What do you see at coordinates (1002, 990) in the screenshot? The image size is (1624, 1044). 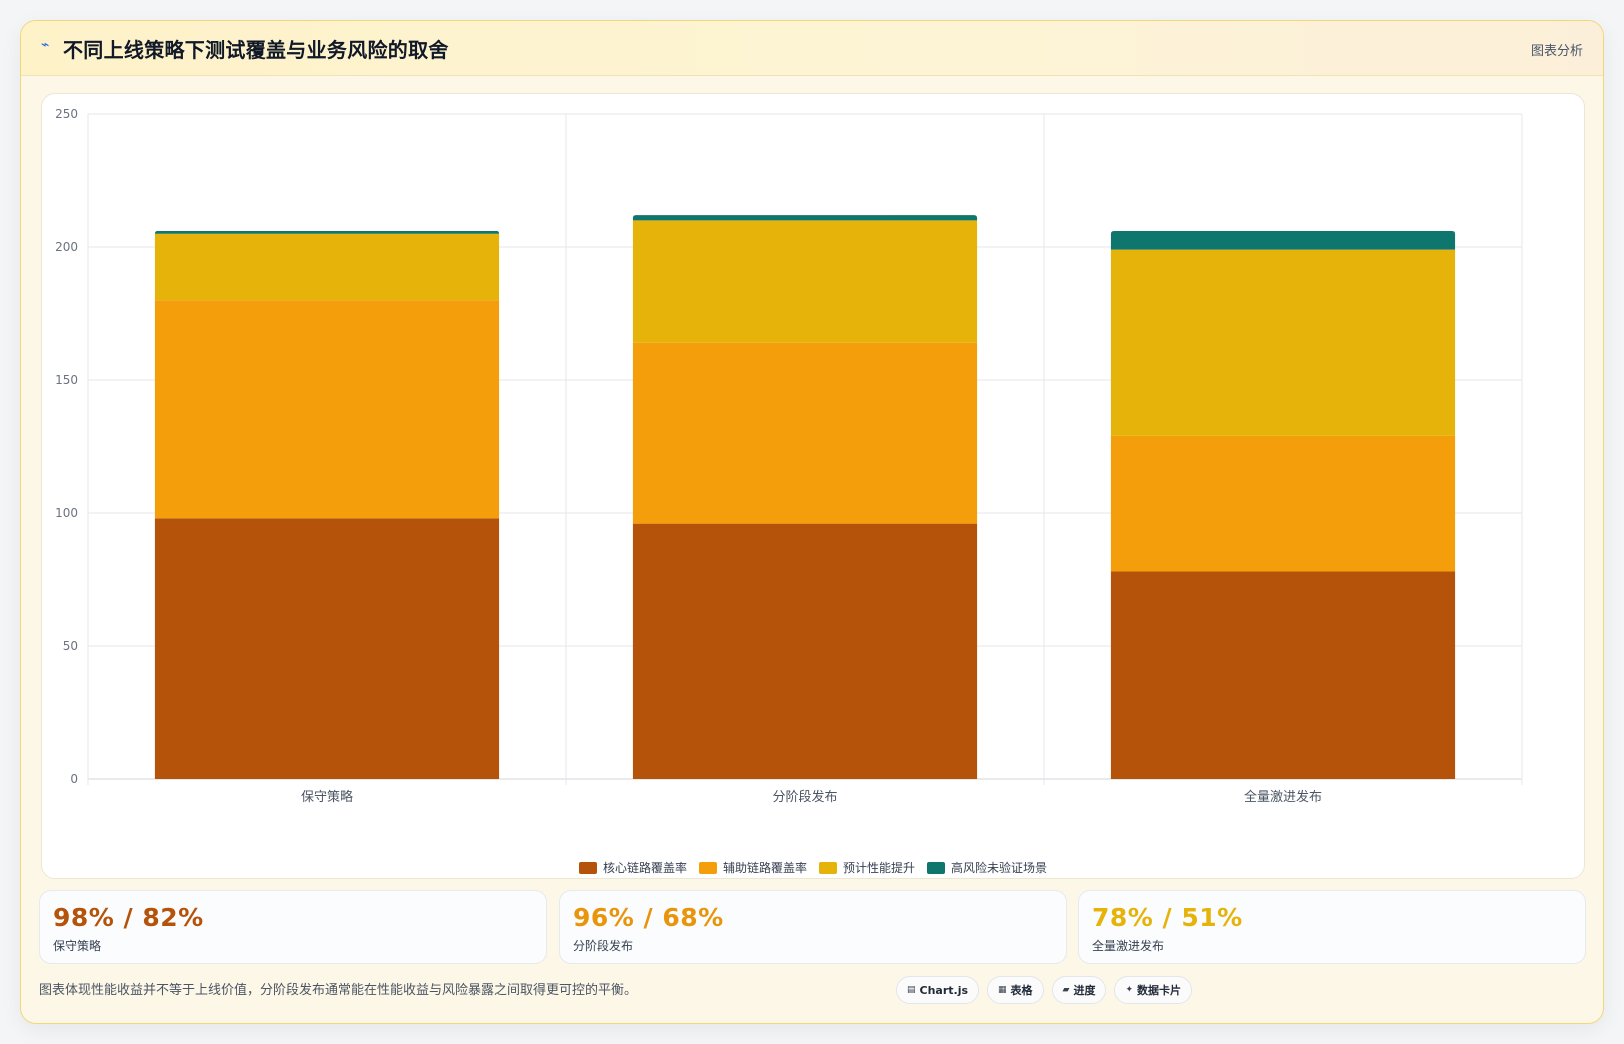 I see `table-icon: ▦` at bounding box center [1002, 990].